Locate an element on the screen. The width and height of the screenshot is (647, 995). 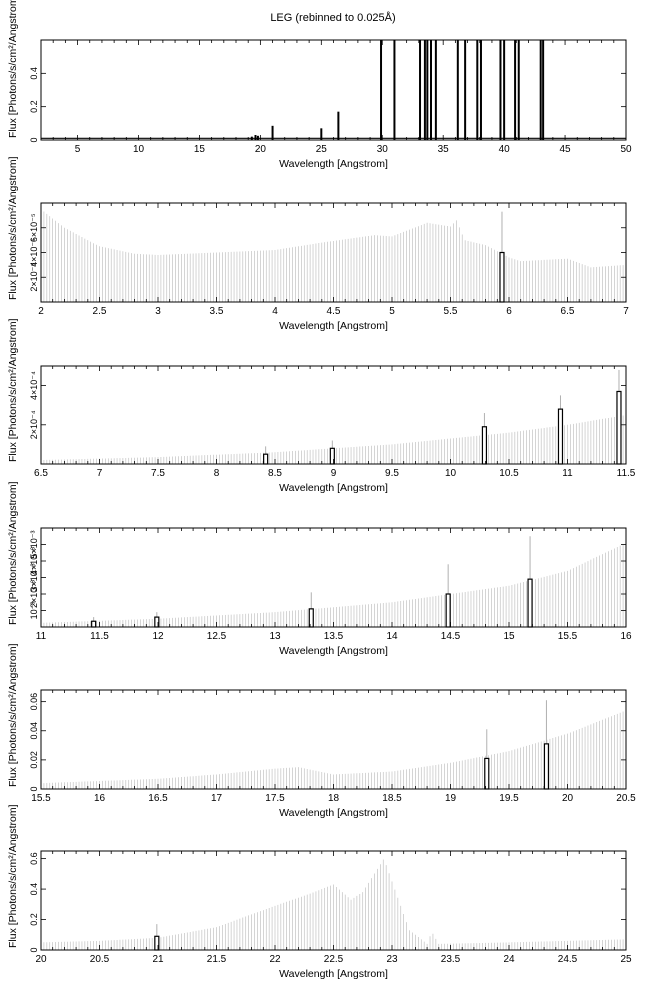
x-tick-label: 21.5 is located at coordinates (217, 959).